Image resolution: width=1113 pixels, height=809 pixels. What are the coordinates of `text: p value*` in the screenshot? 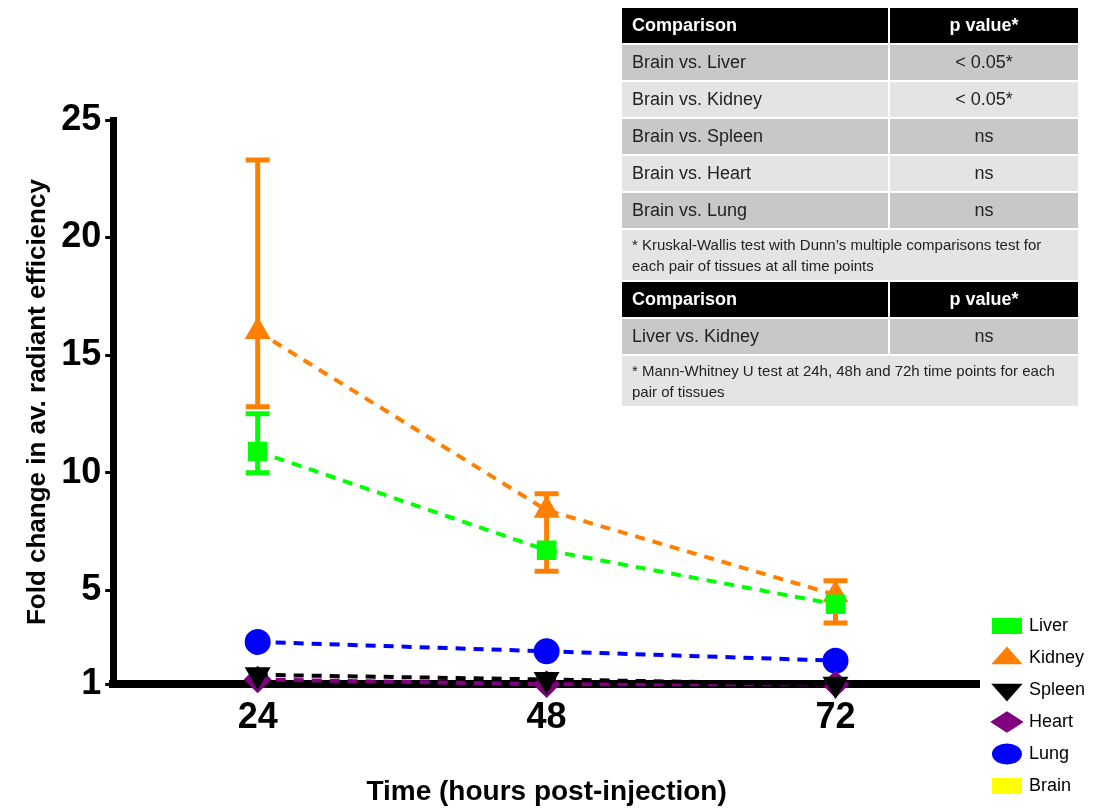 It's located at (984, 25).